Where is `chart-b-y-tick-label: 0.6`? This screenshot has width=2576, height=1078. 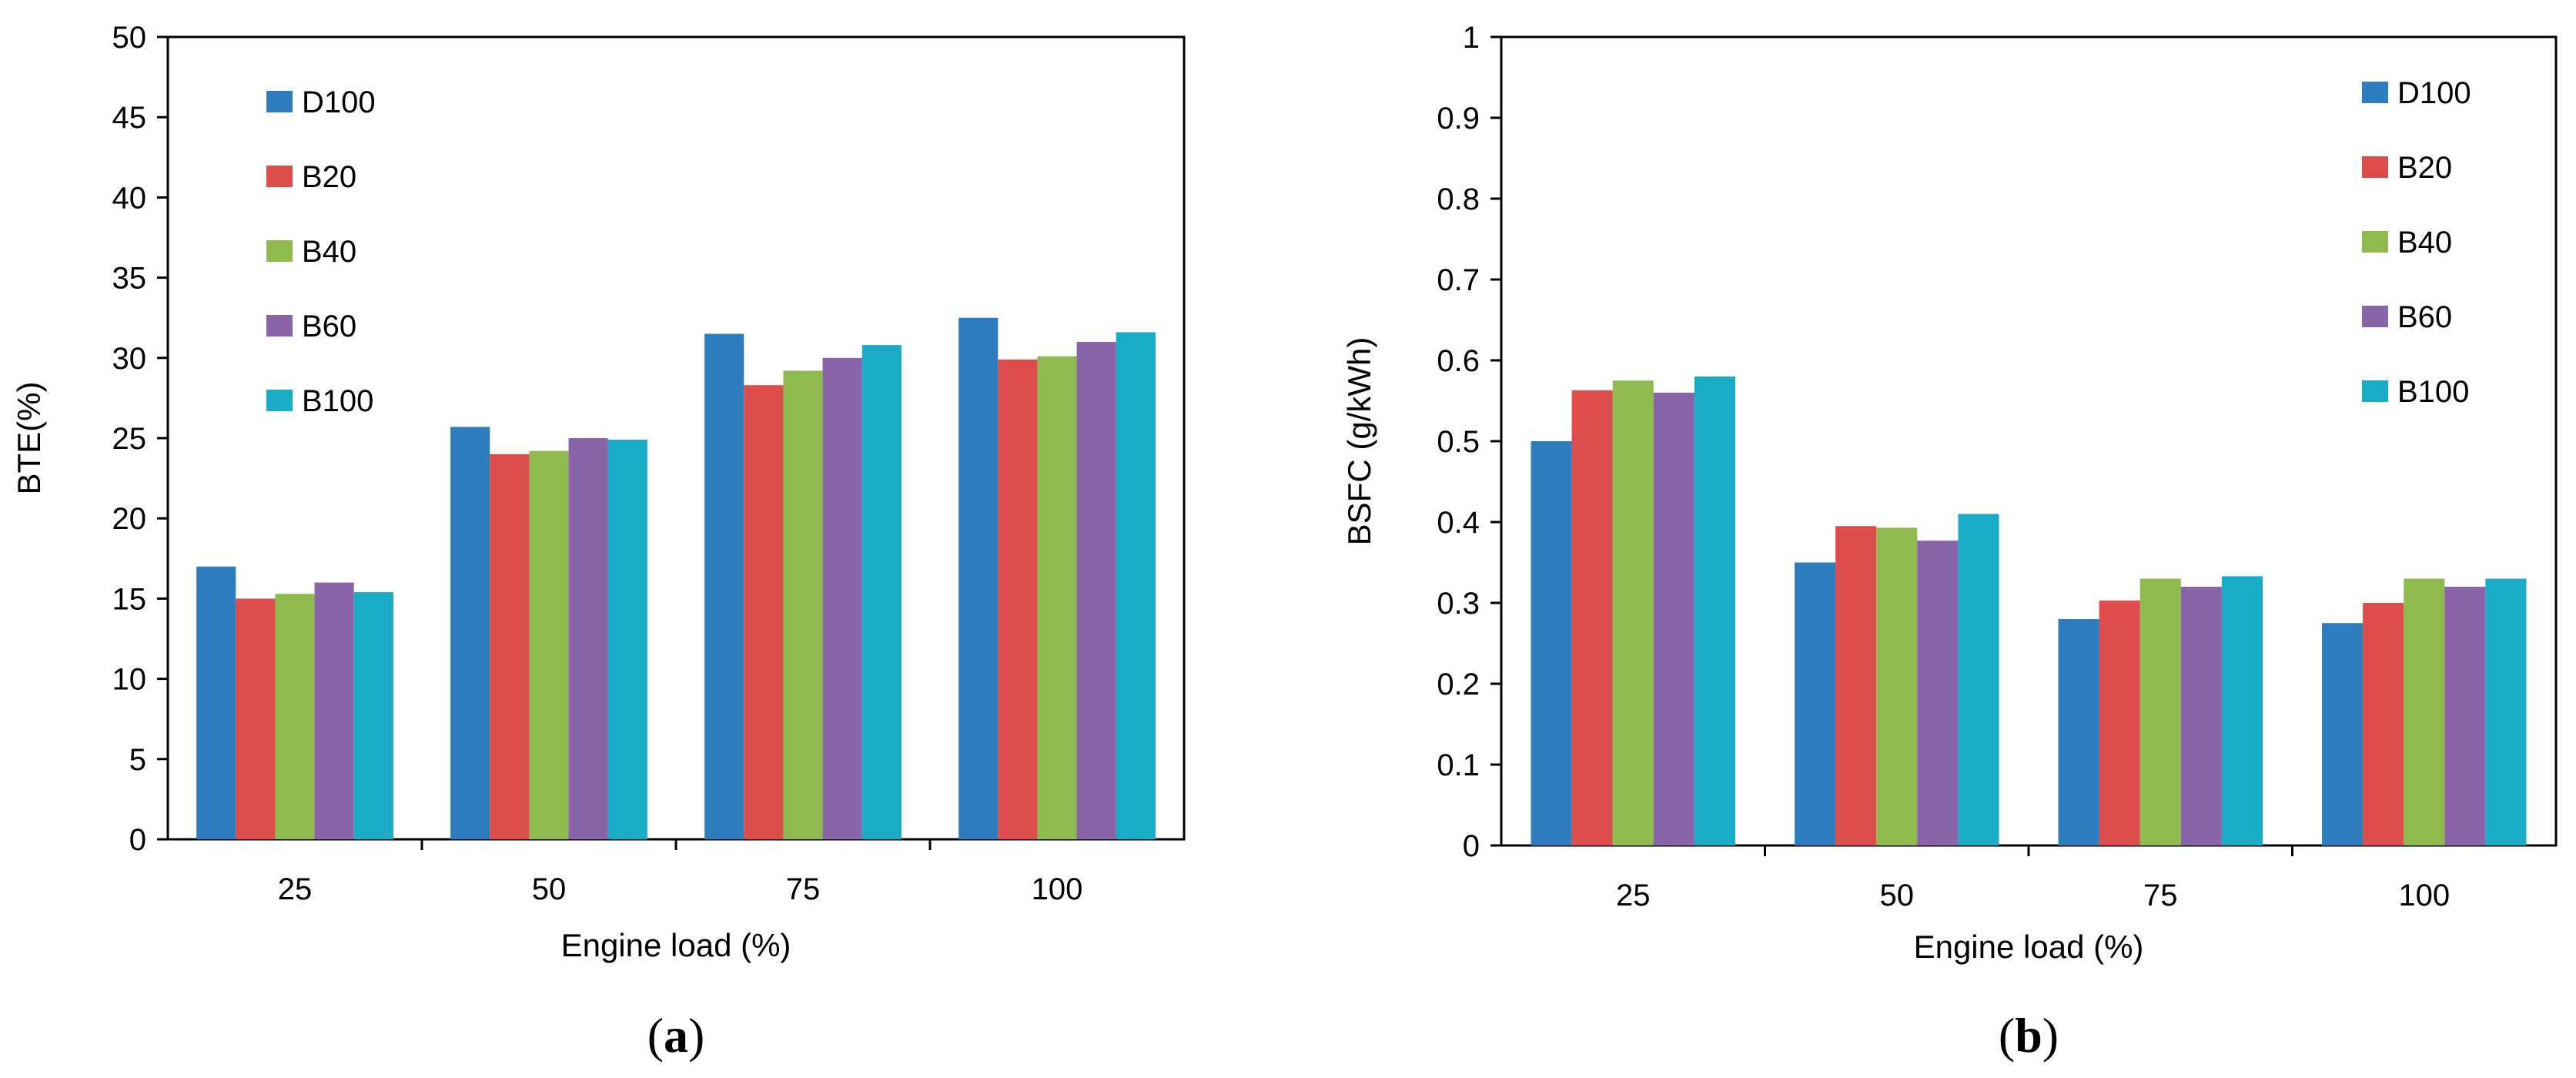
chart-b-y-tick-label: 0.6 is located at coordinates (1459, 361).